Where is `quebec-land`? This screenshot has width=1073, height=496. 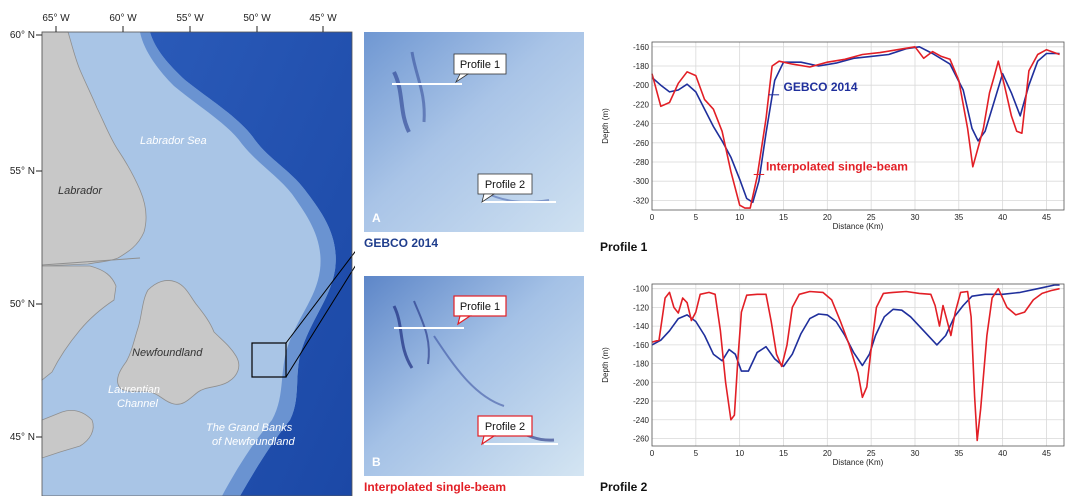 quebec-land is located at coordinates (79, 323).